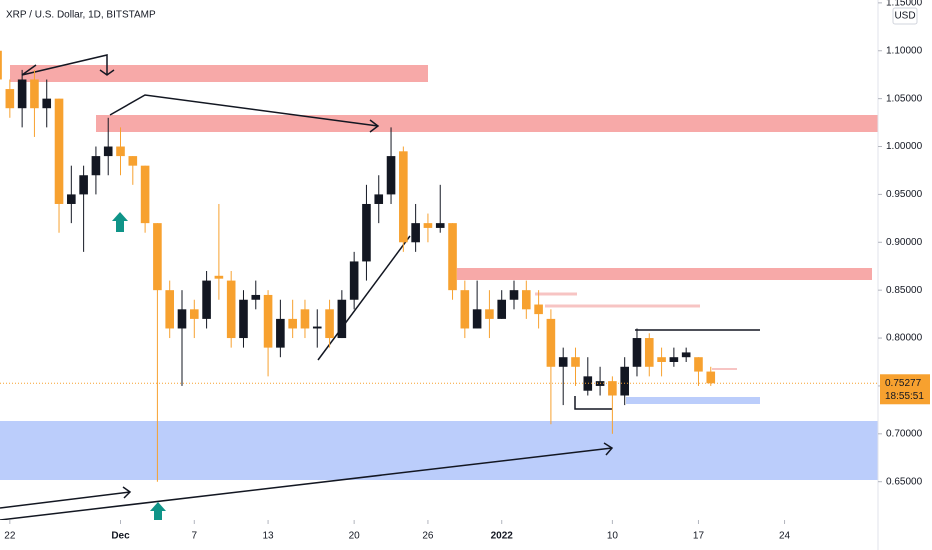 The width and height of the screenshot is (932, 550). What do you see at coordinates (613, 536) in the screenshot?
I see `x-tick-label: 10` at bounding box center [613, 536].